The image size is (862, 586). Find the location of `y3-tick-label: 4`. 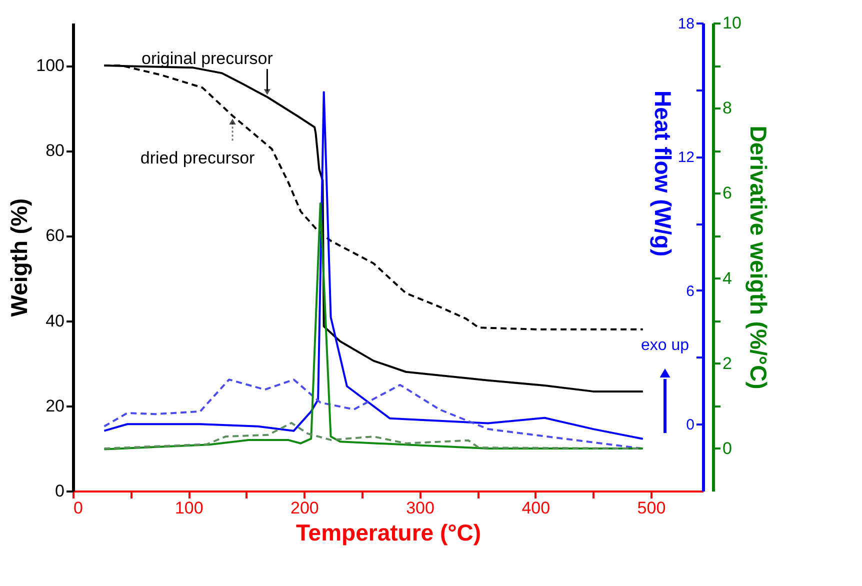

y3-tick-label: 4 is located at coordinates (727, 278).